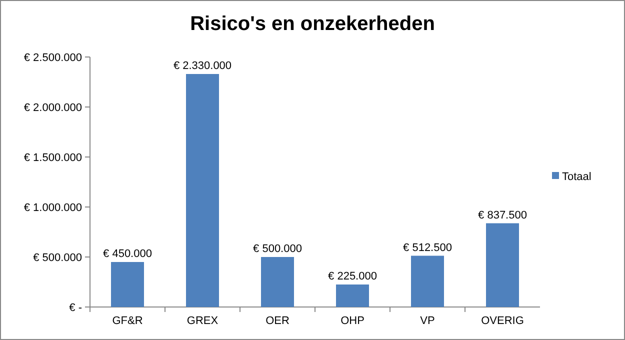  Describe the element at coordinates (127, 254) in the screenshot. I see `data-label: € 450.000` at that location.